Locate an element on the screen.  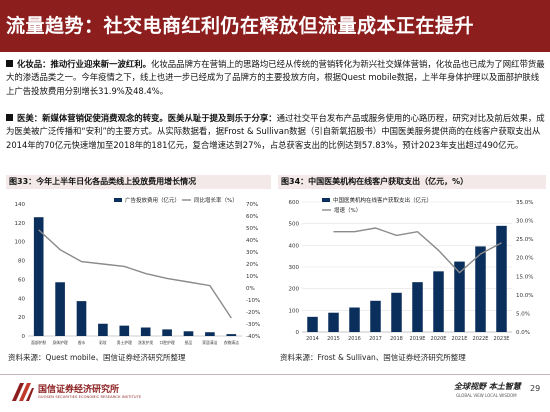
x-tick-label: 男士护理 is located at coordinates (124, 342).